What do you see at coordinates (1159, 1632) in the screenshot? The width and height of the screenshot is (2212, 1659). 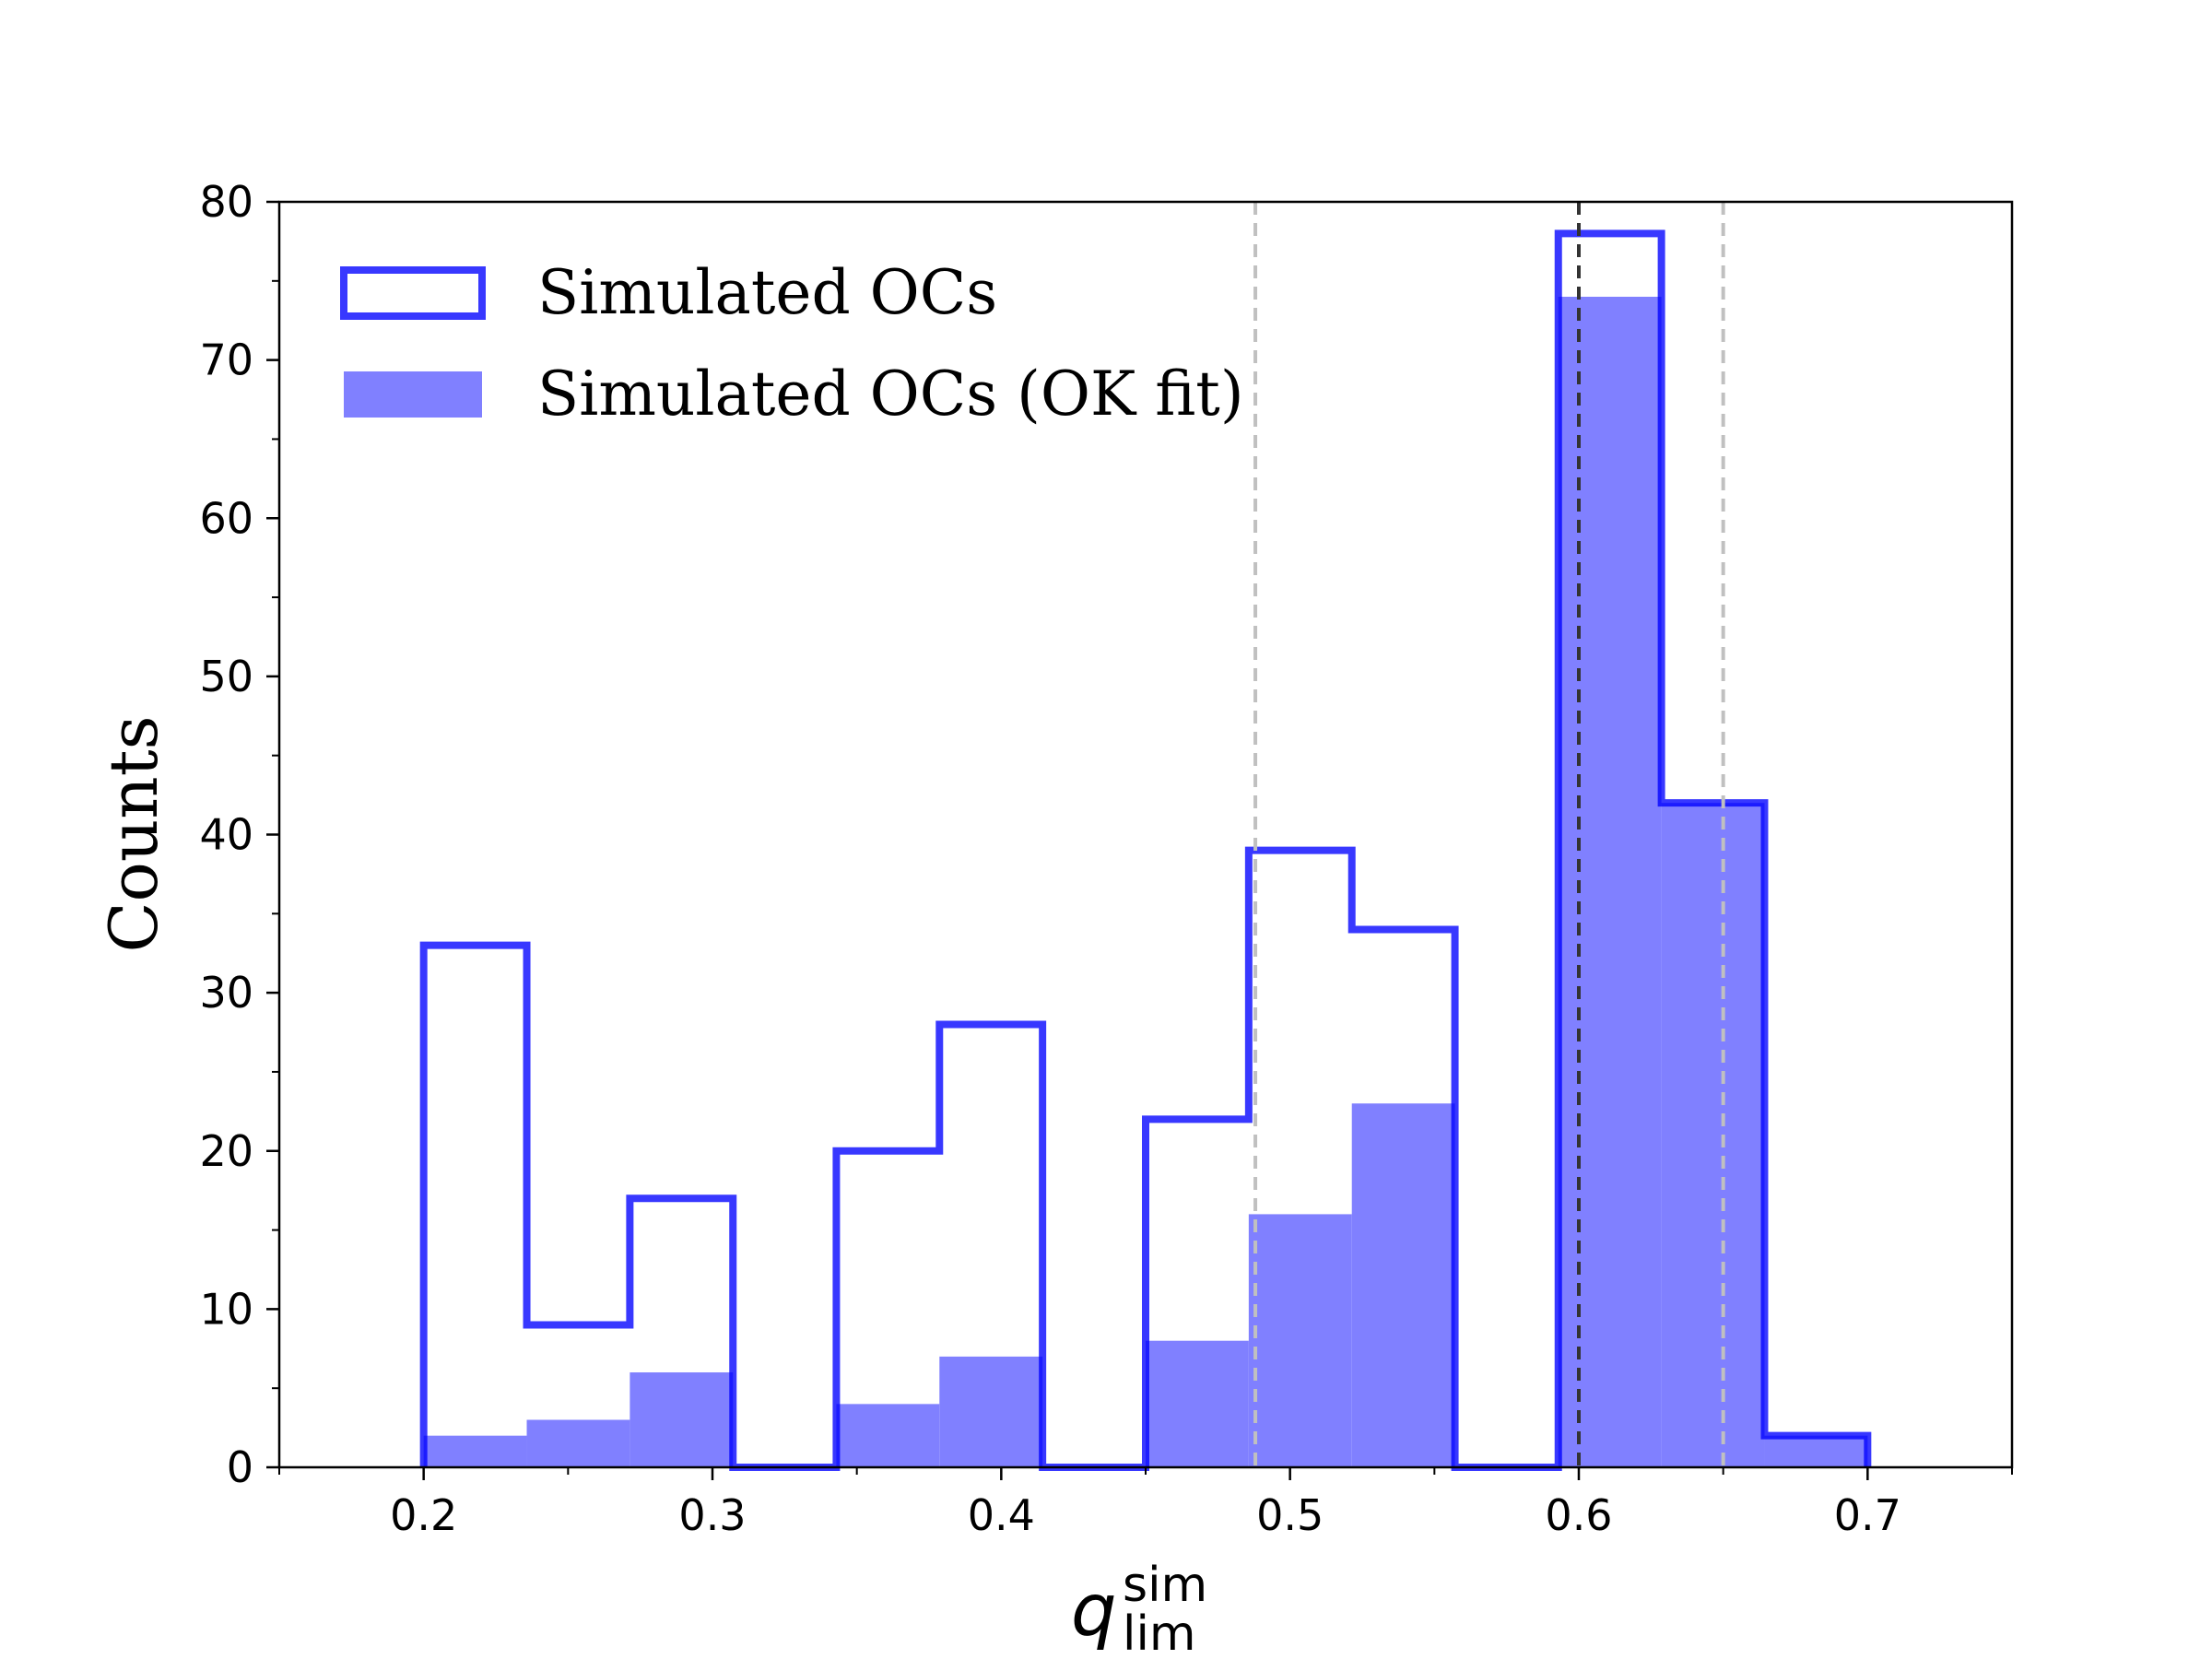 I see `x-axis-label-subscript: lim` at bounding box center [1159, 1632].